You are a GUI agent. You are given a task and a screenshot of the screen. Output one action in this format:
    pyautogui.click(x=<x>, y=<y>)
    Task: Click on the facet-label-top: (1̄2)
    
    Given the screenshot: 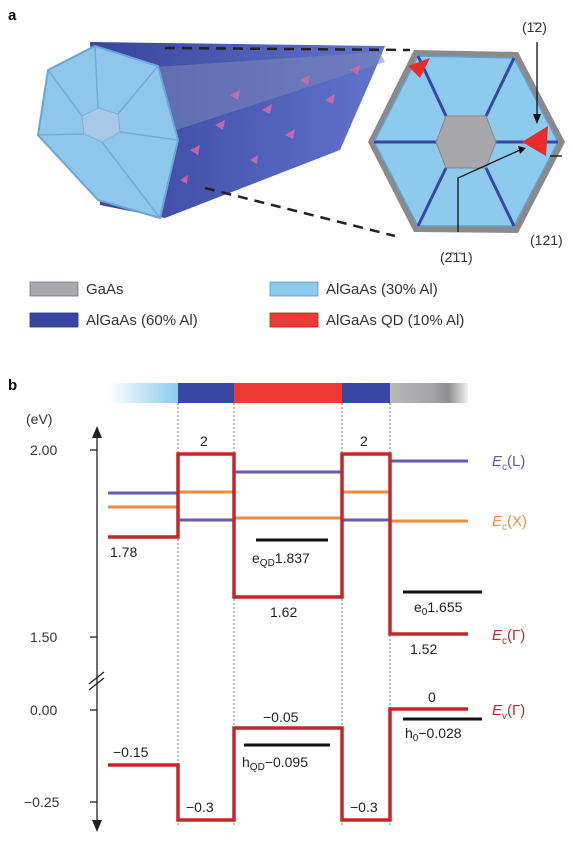 What is the action you would take?
    pyautogui.click(x=534, y=27)
    